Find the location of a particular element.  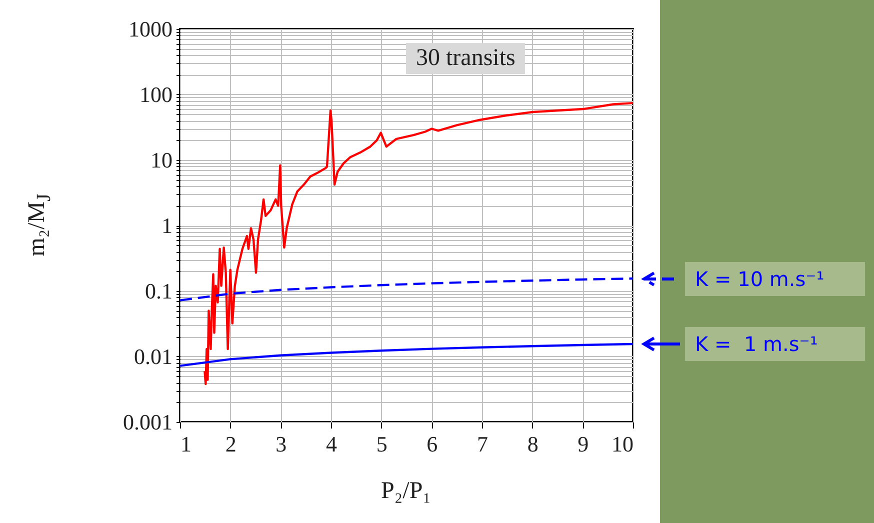

annotation: 30 transits is located at coordinates (466, 58).